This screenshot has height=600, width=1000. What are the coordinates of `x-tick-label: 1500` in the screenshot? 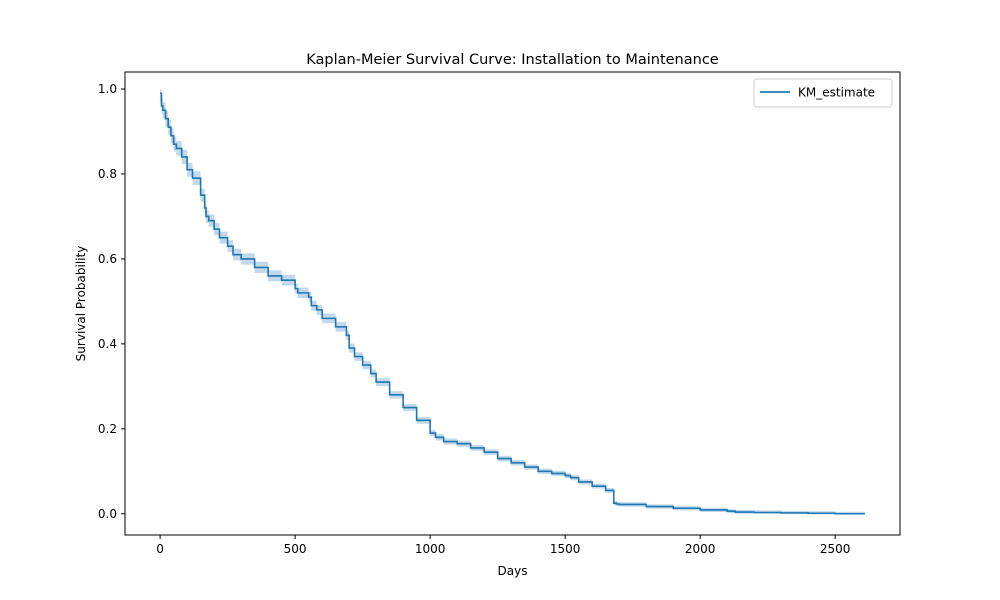 It's located at (565, 549).